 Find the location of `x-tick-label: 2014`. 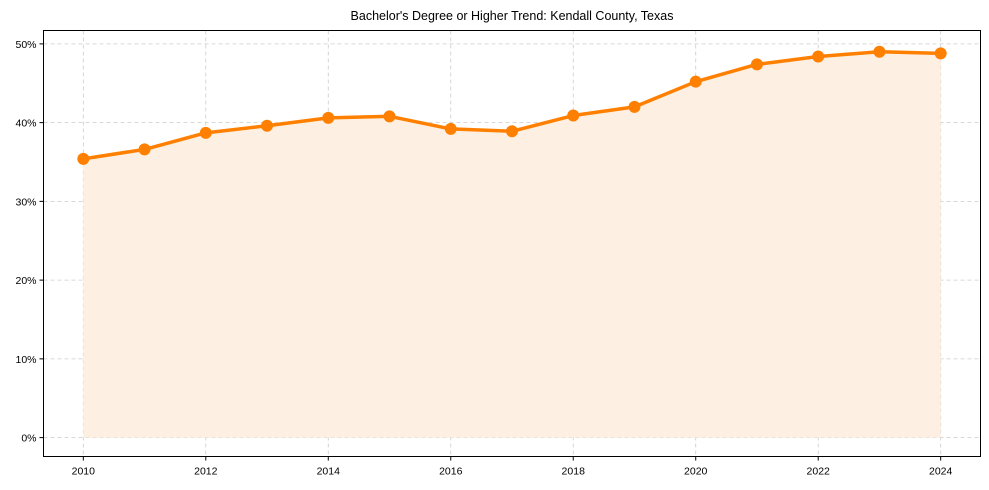

x-tick-label: 2014 is located at coordinates (329, 472).